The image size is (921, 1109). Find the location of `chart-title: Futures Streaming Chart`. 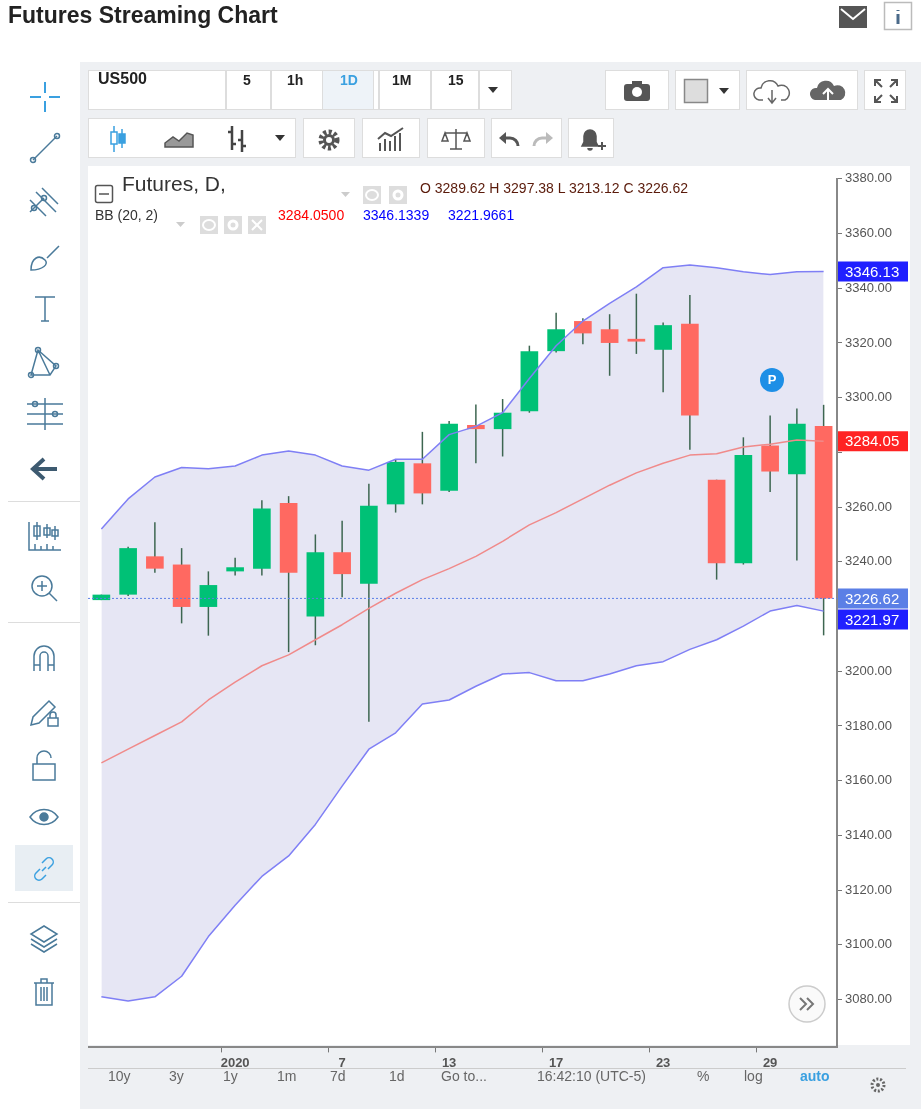

chart-title: Futures Streaming Chart is located at coordinates (143, 15).